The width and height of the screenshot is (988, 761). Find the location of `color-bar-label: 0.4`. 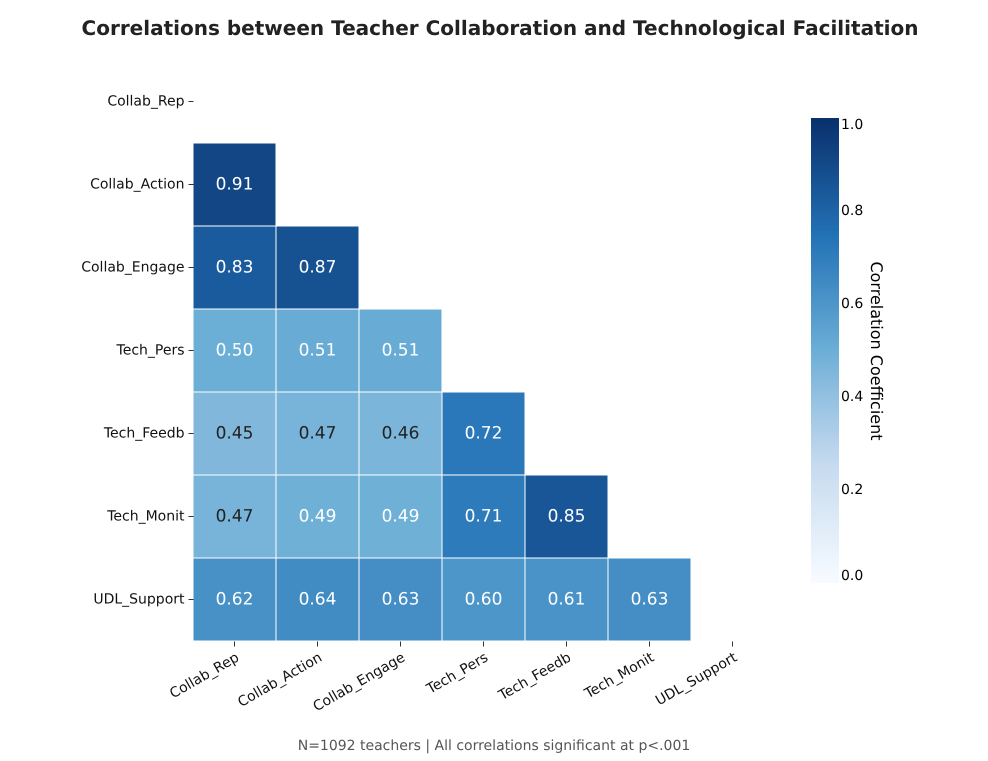

color-bar-label: 0.4 is located at coordinates (852, 397).